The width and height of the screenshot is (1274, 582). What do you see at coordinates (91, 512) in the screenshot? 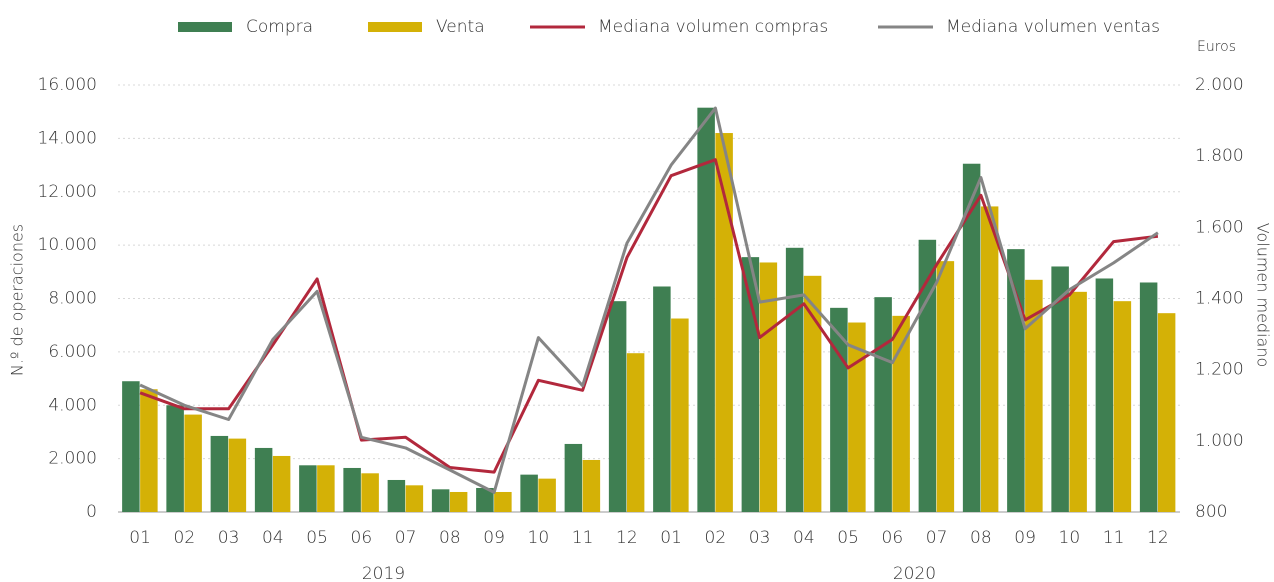
I see `y-tick-label: 0` at bounding box center [91, 512].